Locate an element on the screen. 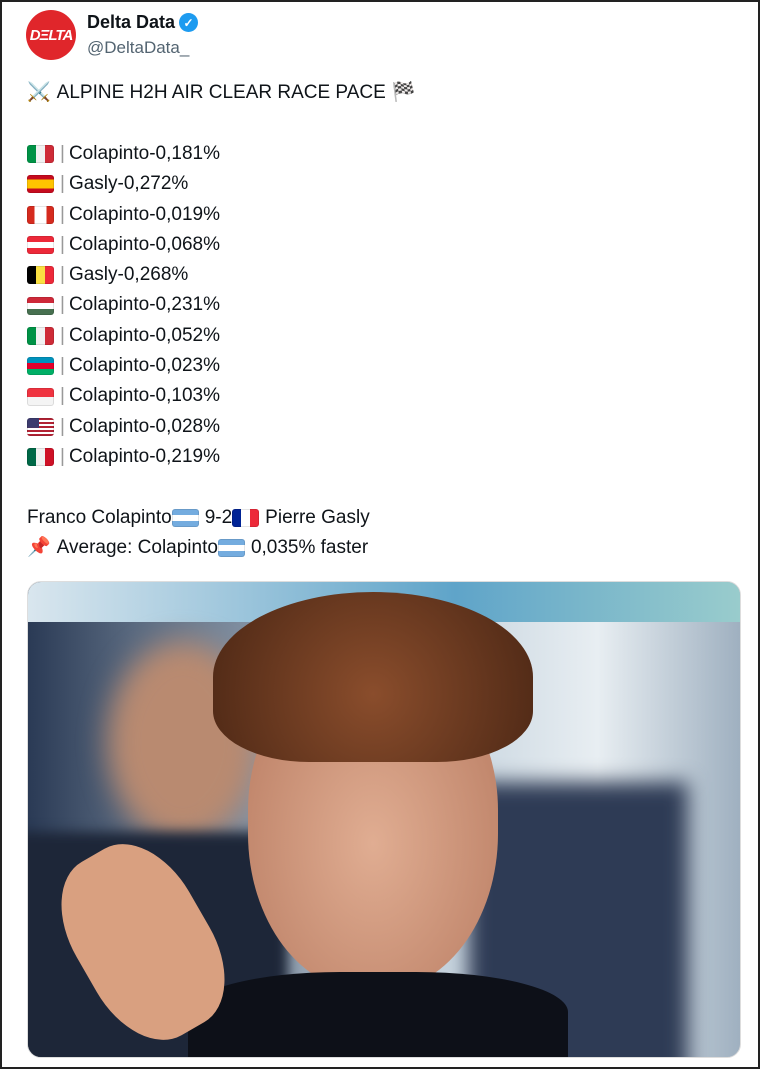 The width and height of the screenshot is (760, 1069). race-row: | Colapinto -0,181% is located at coordinates (123, 154).